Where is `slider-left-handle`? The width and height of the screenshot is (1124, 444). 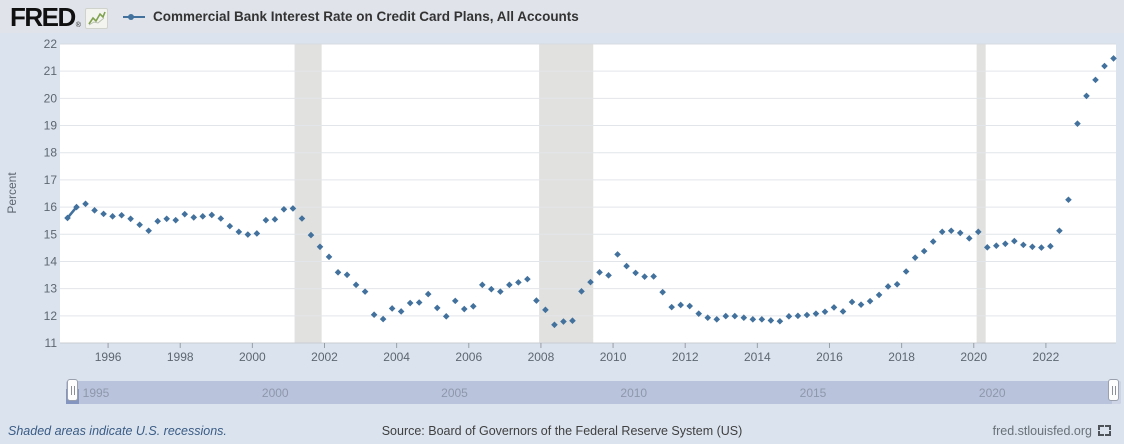 slider-left-handle is located at coordinates (72, 390).